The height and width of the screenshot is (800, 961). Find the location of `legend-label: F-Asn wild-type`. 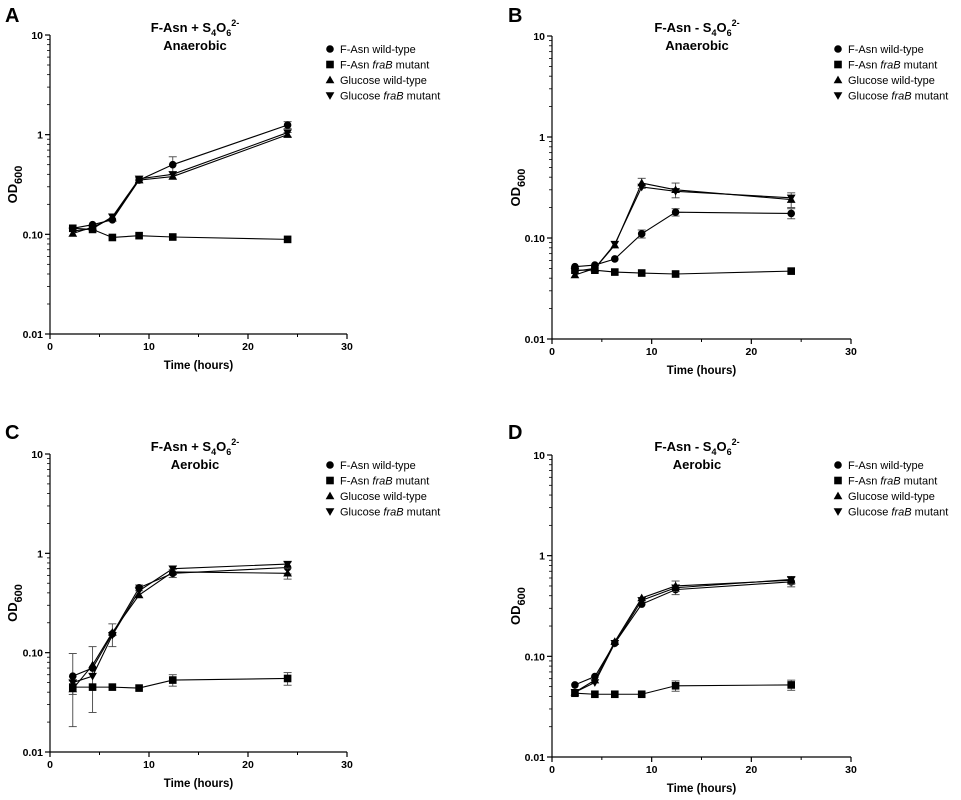

legend-label: F-Asn wild-type is located at coordinates (378, 50).